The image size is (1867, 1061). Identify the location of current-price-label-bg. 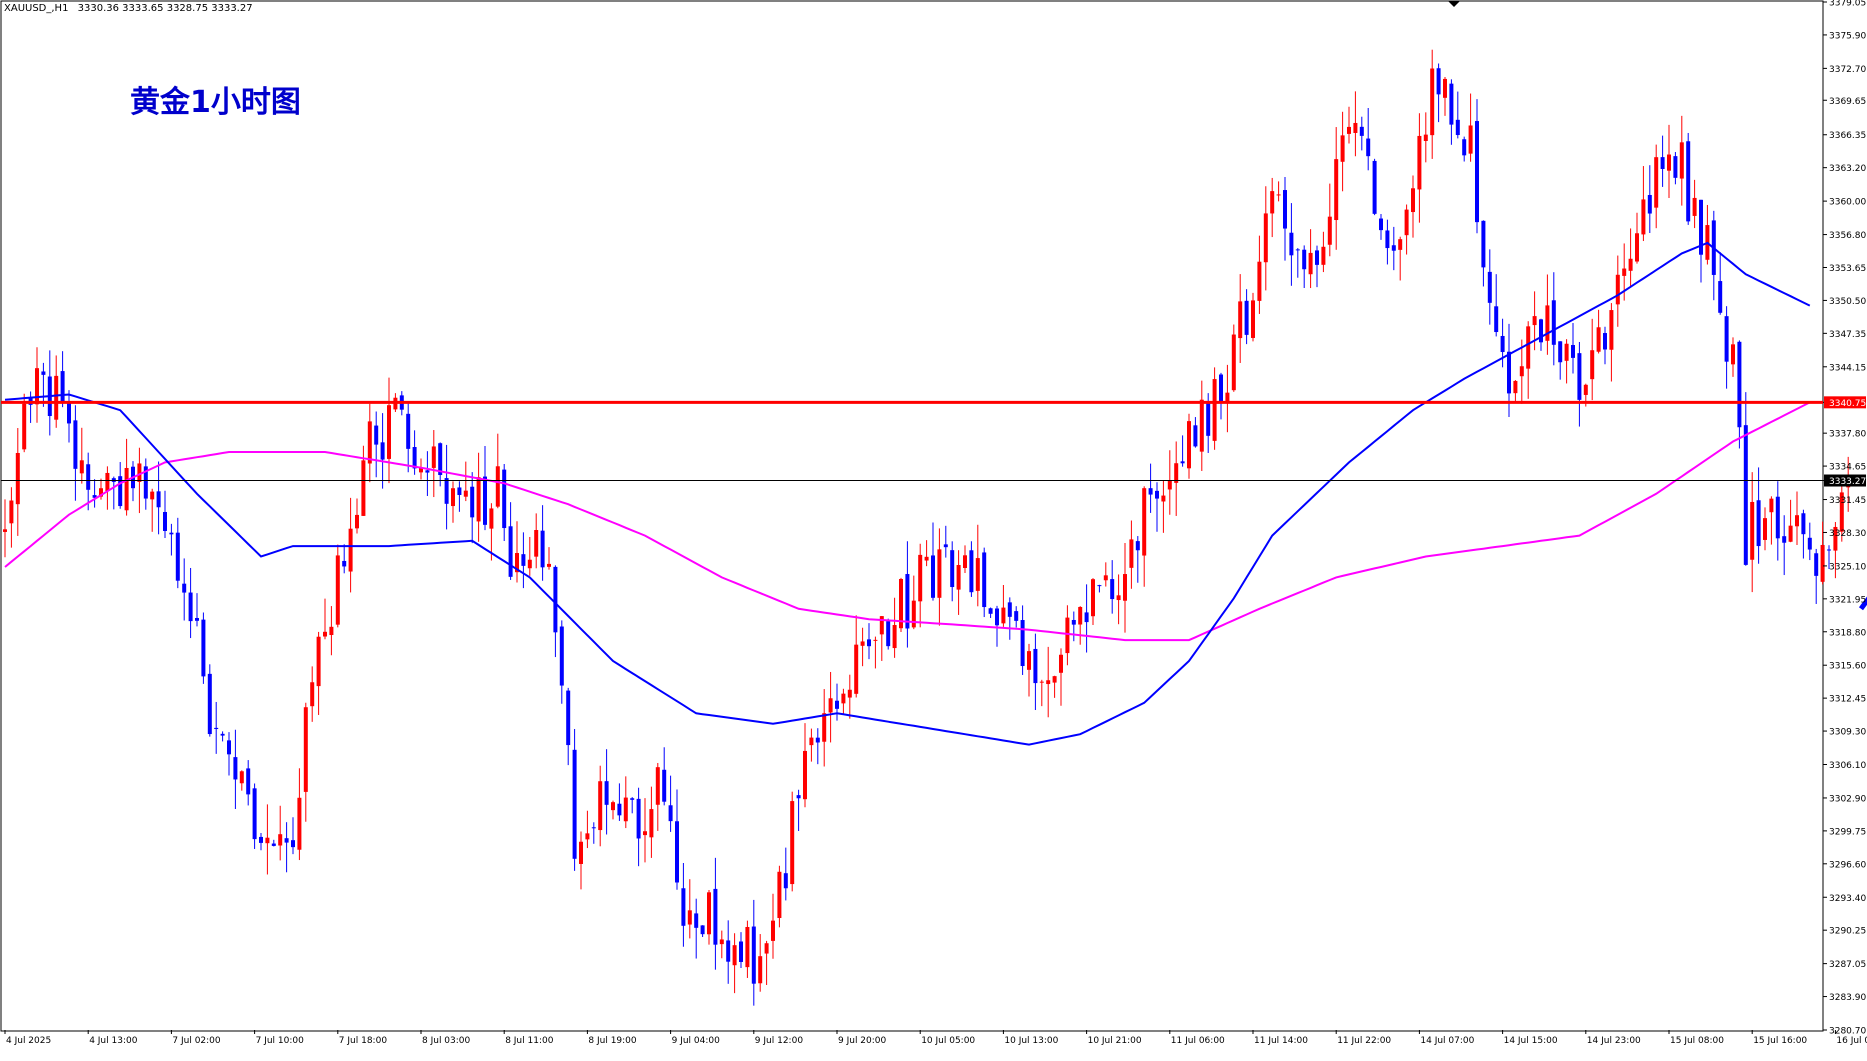
(1845, 480).